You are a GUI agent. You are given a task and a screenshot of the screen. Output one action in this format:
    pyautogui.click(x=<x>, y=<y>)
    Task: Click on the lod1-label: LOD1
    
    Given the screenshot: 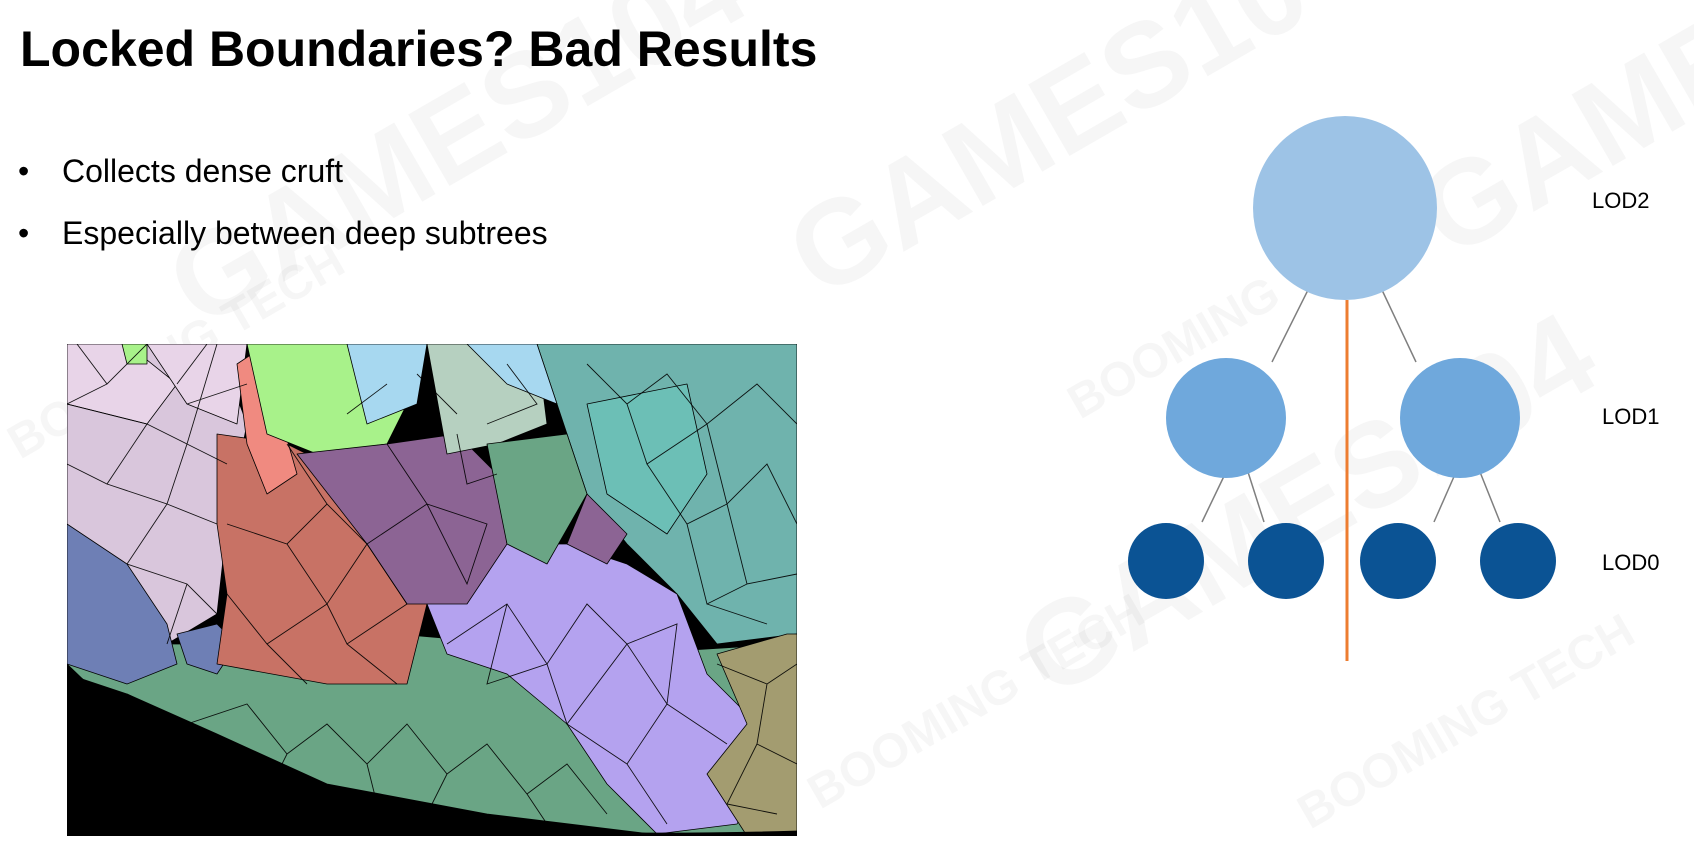 What is the action you would take?
    pyautogui.click(x=1631, y=416)
    